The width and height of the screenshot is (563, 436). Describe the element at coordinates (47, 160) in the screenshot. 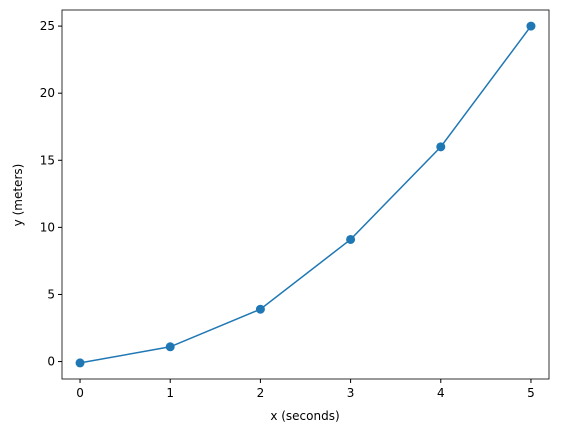

I see `y-tick-label: 15` at that location.